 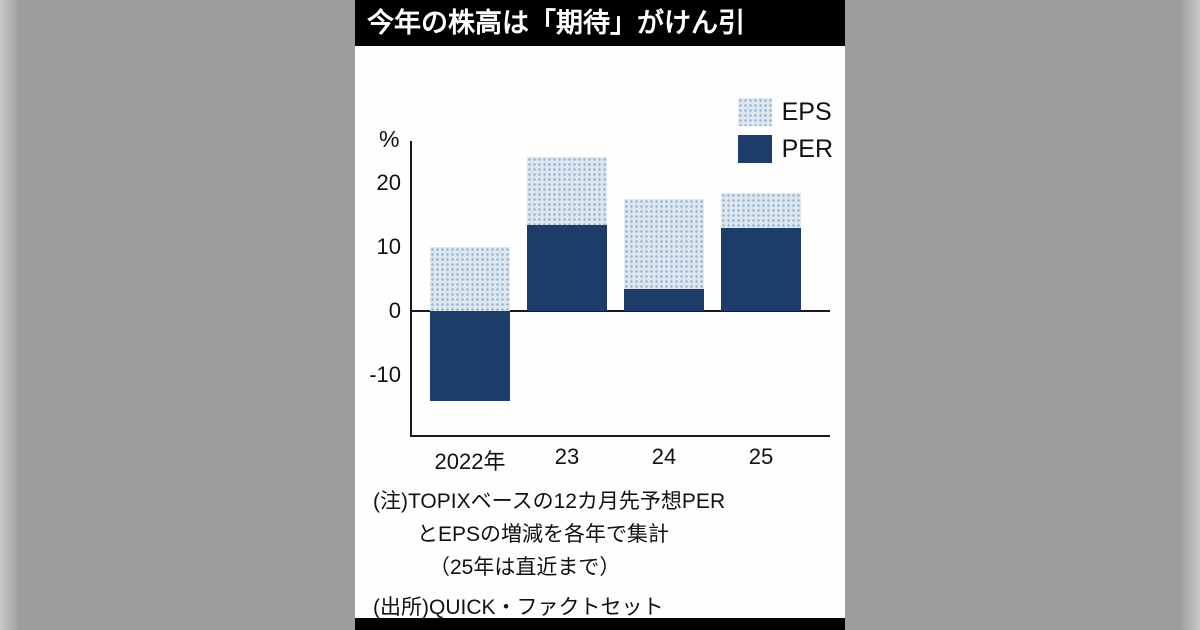 I want to click on x-axis-label: 23, so click(x=567, y=456).